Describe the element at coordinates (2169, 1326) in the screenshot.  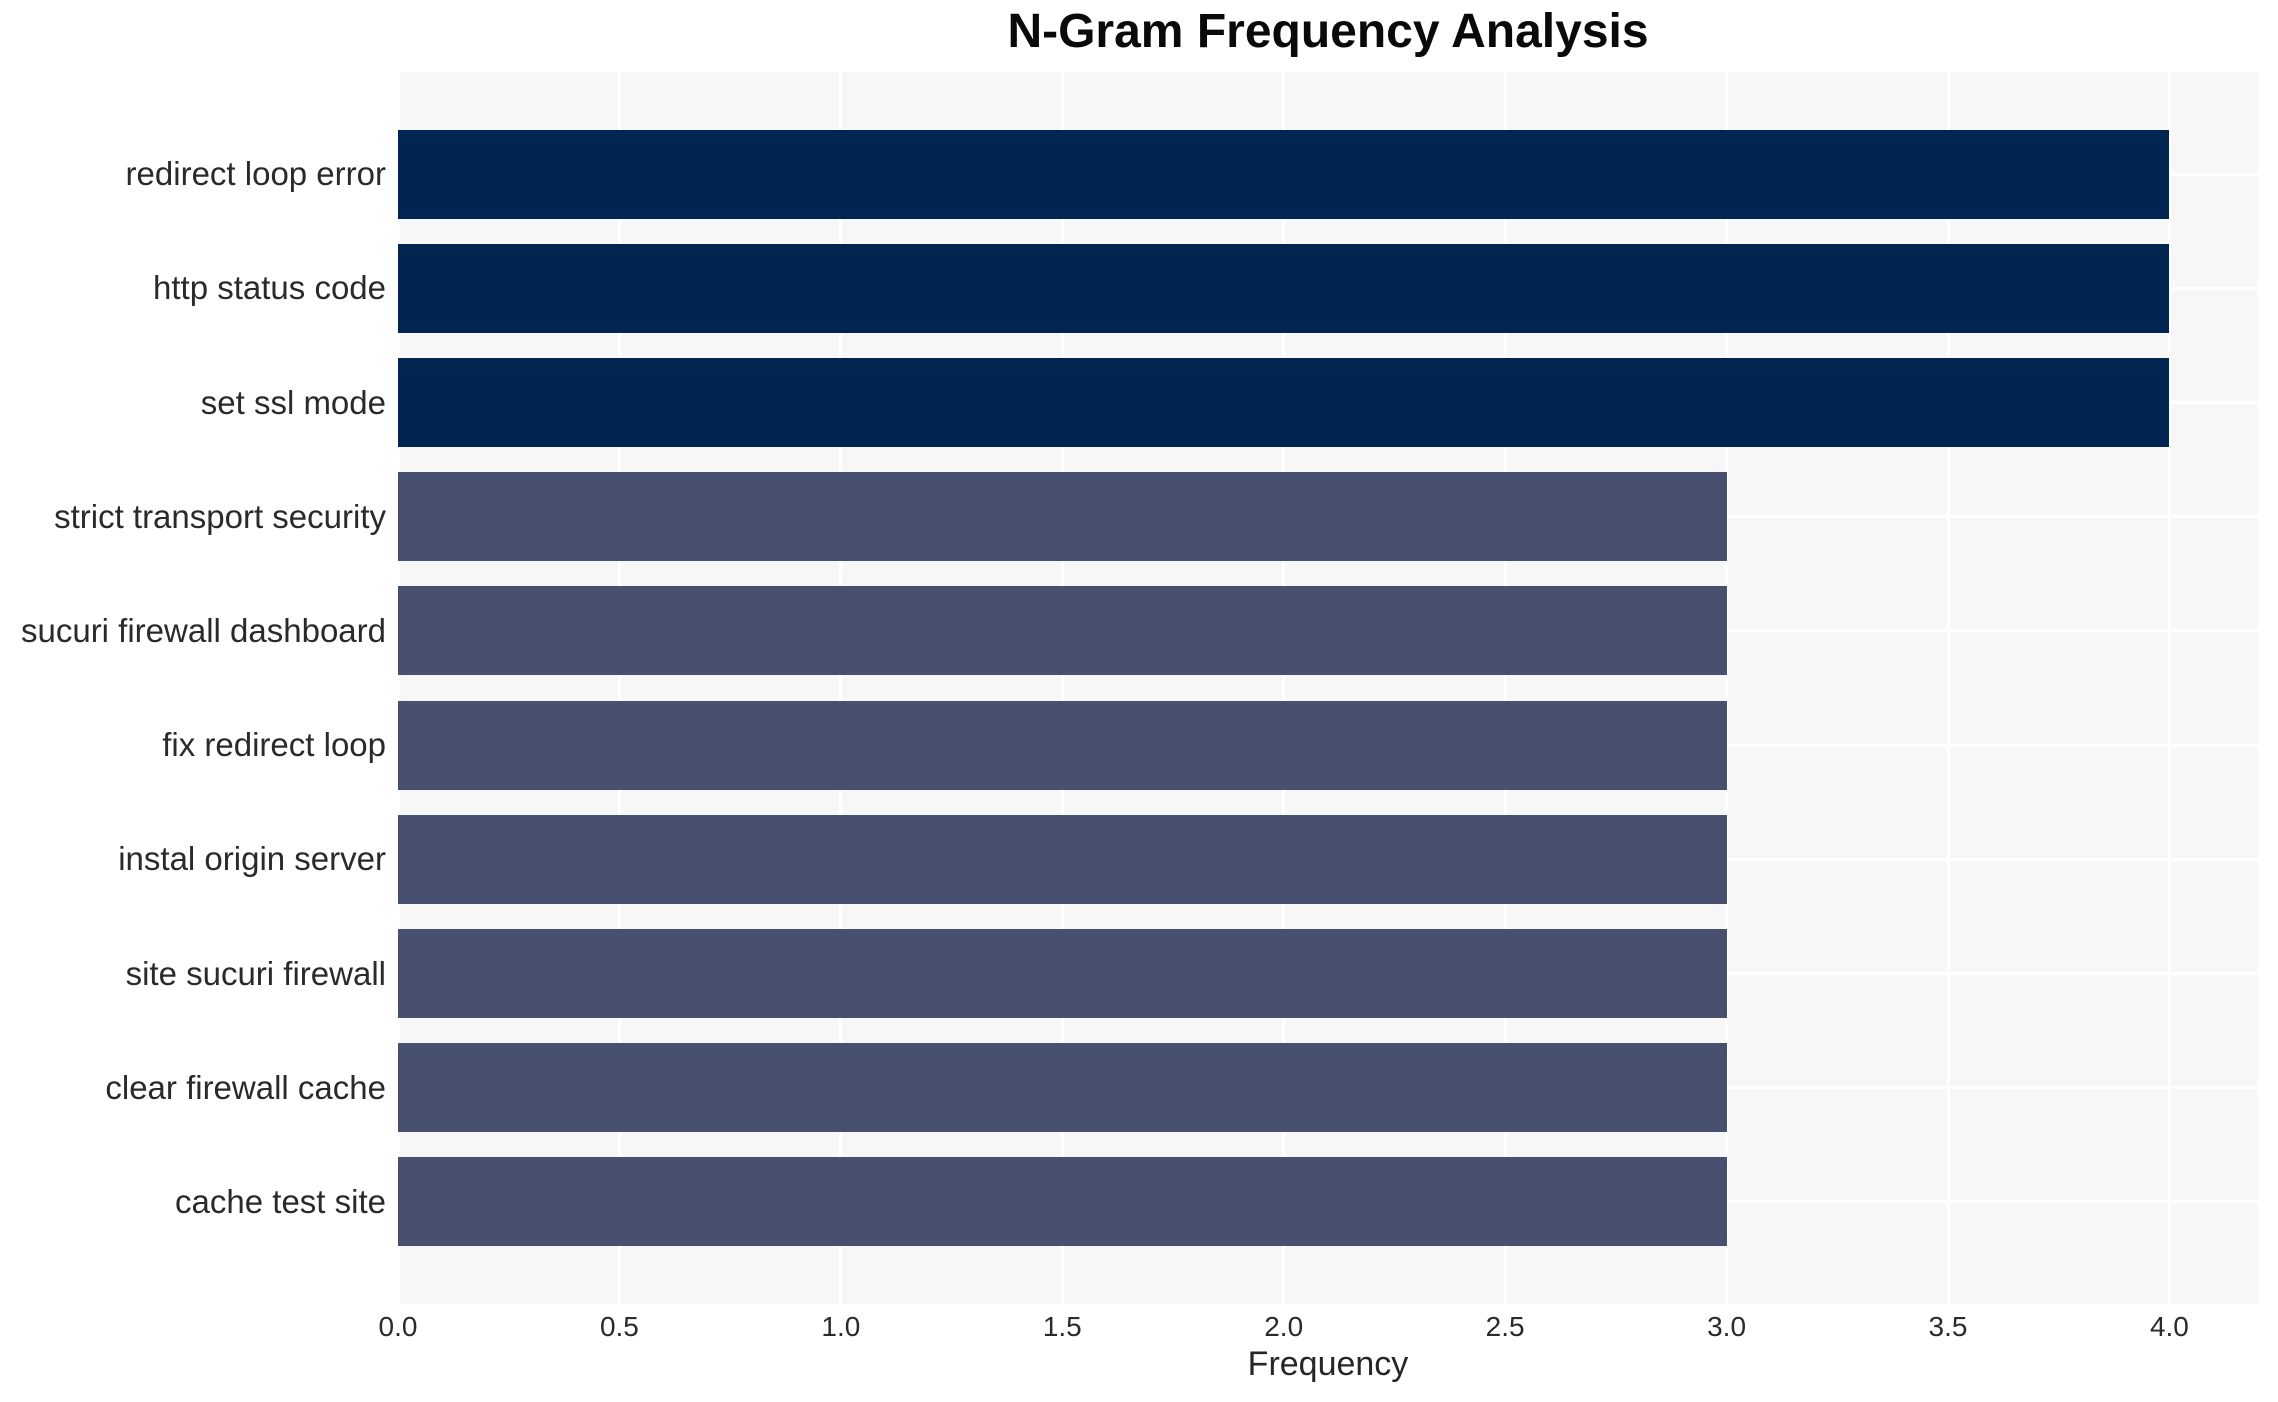
I see `x-tick-label: 4.0` at that location.